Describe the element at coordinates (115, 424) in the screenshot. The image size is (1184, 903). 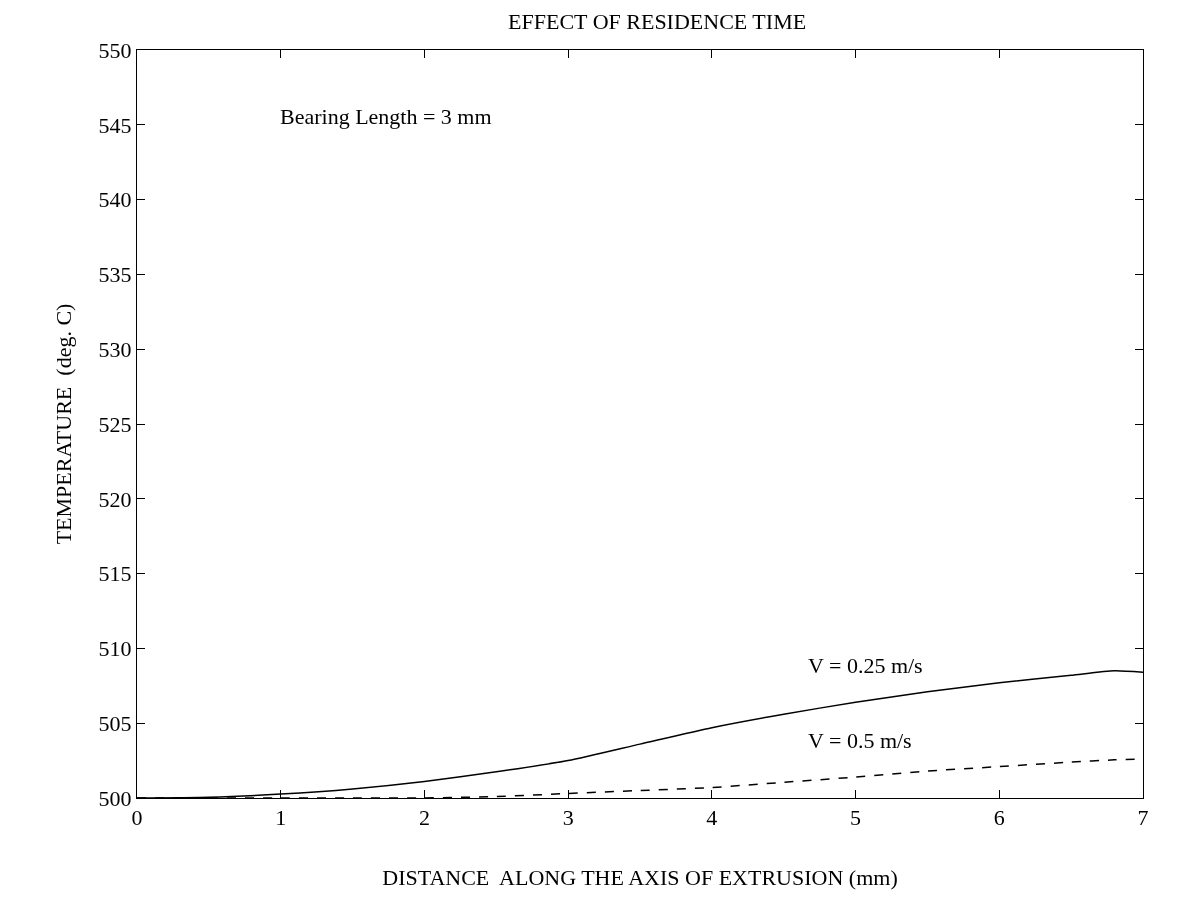
I see `y-tick-label: 525` at that location.